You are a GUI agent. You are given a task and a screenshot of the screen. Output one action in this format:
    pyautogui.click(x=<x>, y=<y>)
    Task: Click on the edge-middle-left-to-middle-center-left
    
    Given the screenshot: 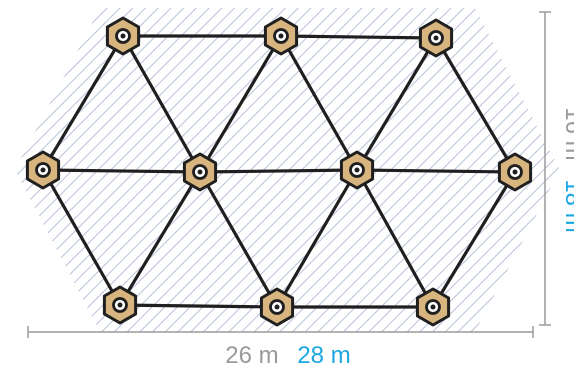 What is the action you would take?
    pyautogui.click(x=121, y=171)
    